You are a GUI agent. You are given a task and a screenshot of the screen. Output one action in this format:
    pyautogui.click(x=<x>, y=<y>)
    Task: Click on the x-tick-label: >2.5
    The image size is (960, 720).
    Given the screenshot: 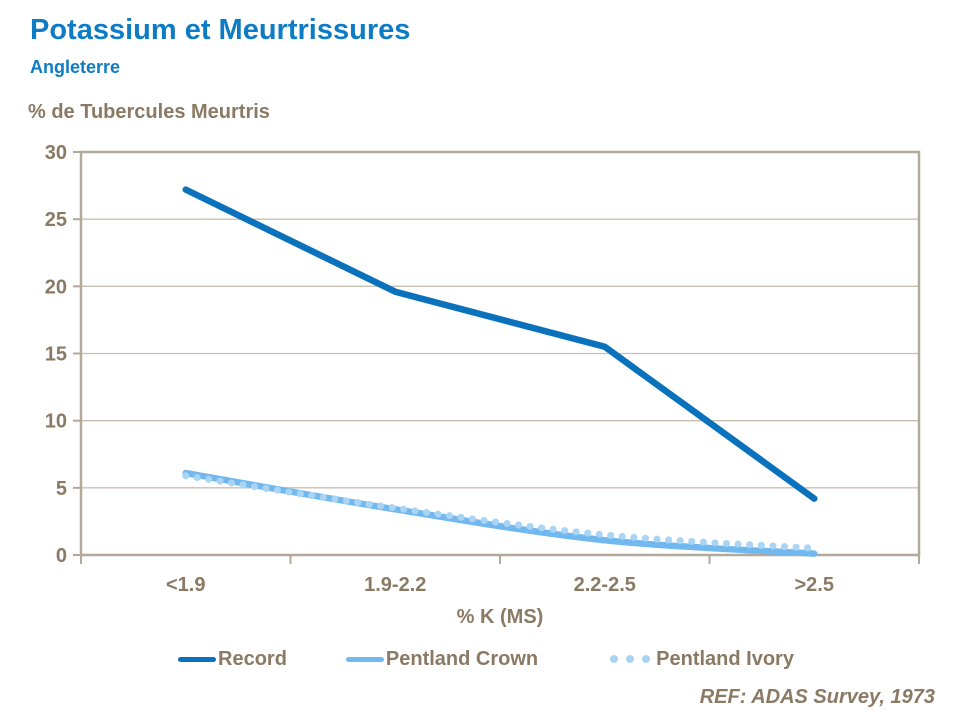 What is the action you would take?
    pyautogui.click(x=814, y=585)
    